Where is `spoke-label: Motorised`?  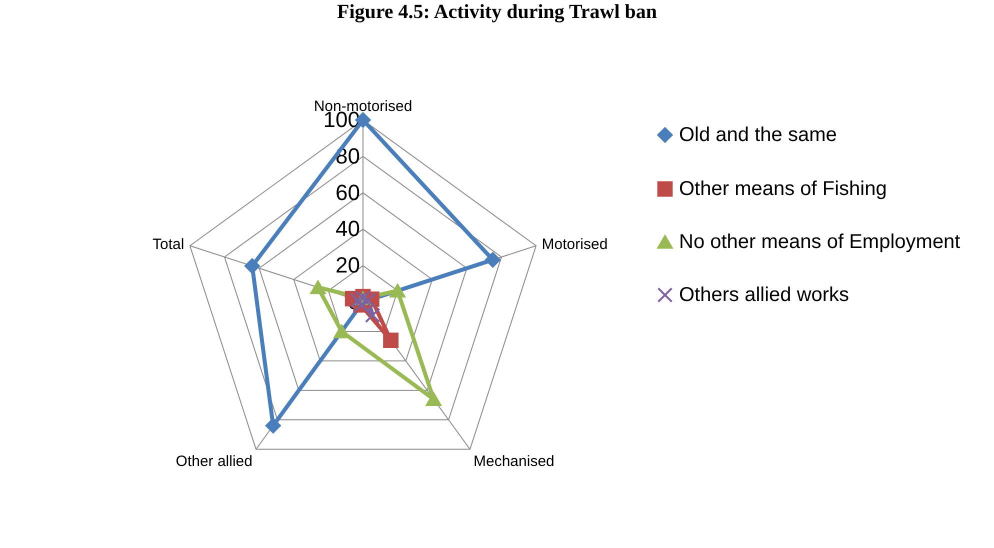
spoke-label: Motorised is located at coordinates (575, 244).